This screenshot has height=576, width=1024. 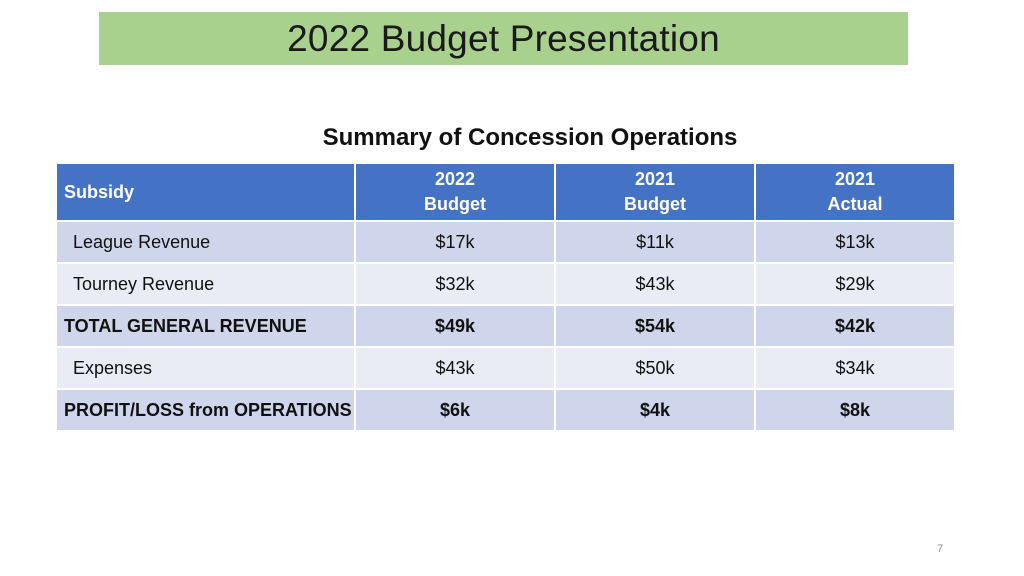 What do you see at coordinates (455, 284) in the screenshot?
I see `cell-value: $32k` at bounding box center [455, 284].